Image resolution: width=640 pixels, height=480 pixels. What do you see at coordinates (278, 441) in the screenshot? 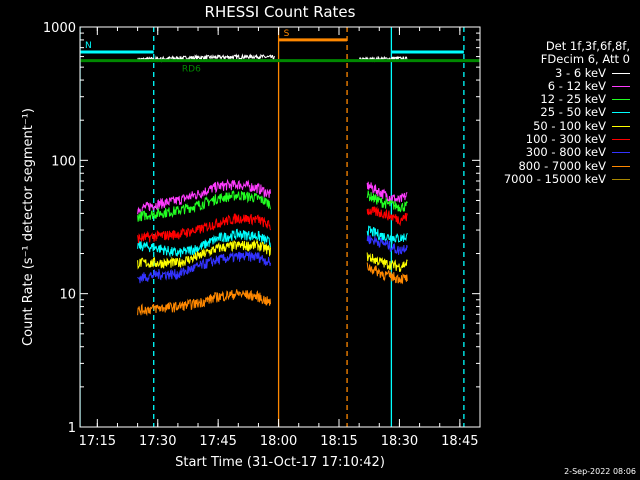
I see `x-tick-label-3: 18:00` at bounding box center [278, 441].